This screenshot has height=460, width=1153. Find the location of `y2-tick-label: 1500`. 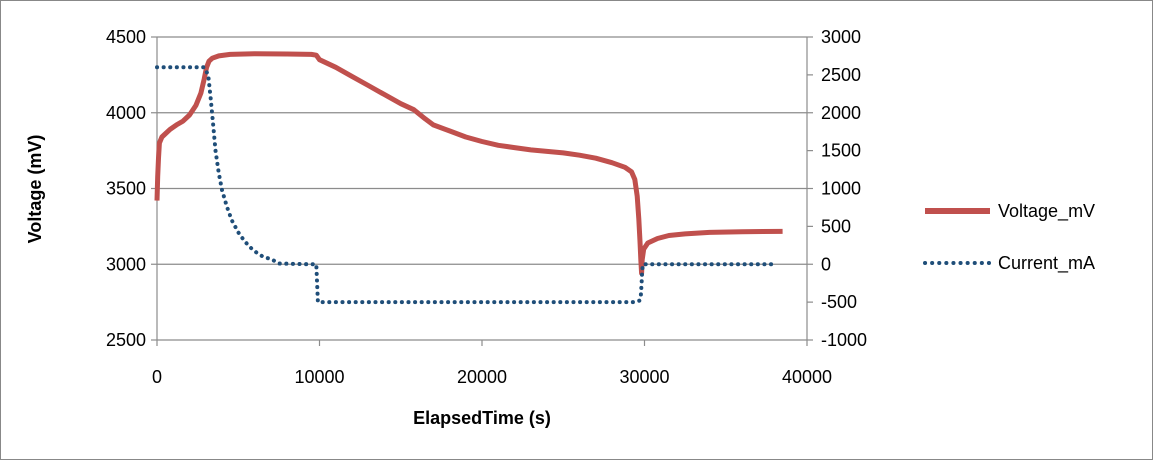

y2-tick-label: 1500 is located at coordinates (841, 151).